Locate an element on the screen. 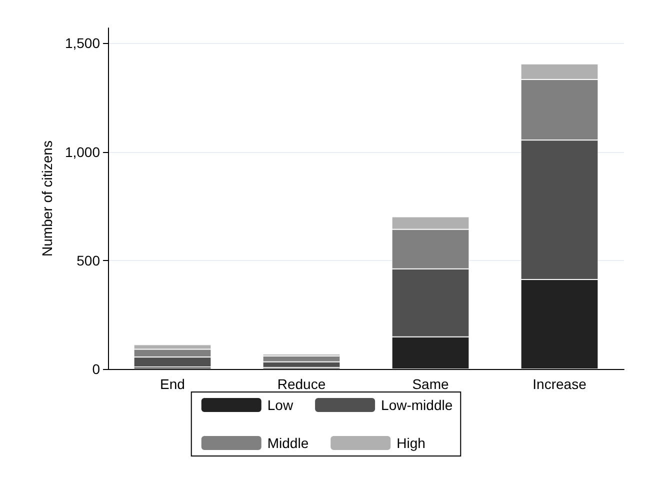 The height and width of the screenshot is (482, 652). legend-label: Low-middle is located at coordinates (417, 405).